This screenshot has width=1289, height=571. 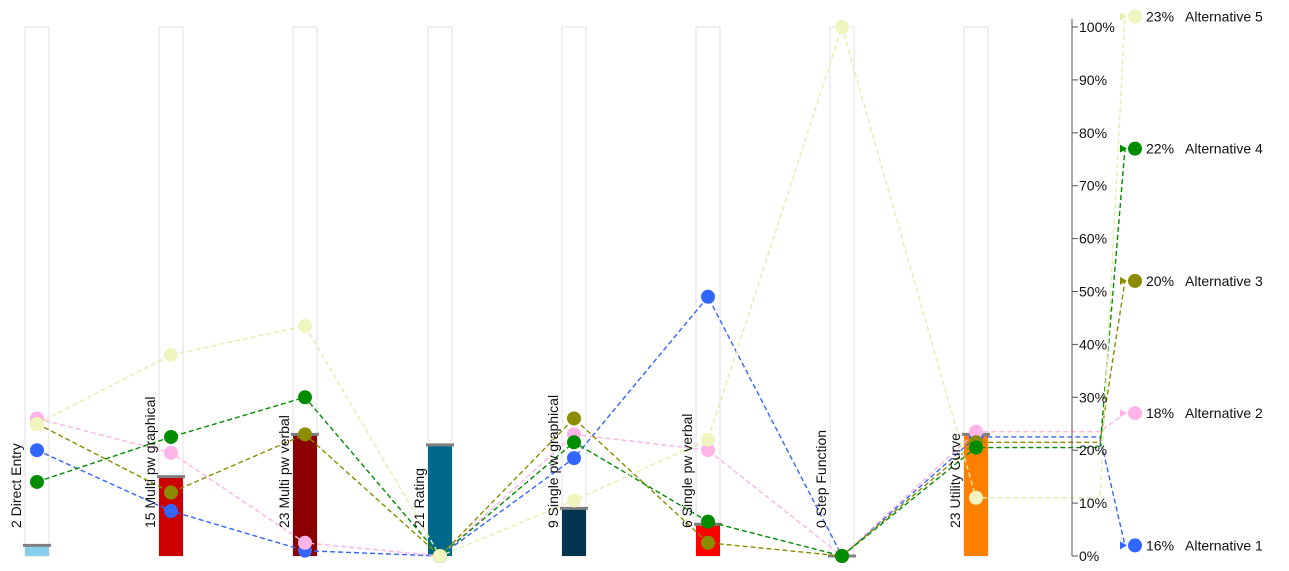 What do you see at coordinates (1224, 545) in the screenshot?
I see `legend-name-5: Alternative 1` at bounding box center [1224, 545].